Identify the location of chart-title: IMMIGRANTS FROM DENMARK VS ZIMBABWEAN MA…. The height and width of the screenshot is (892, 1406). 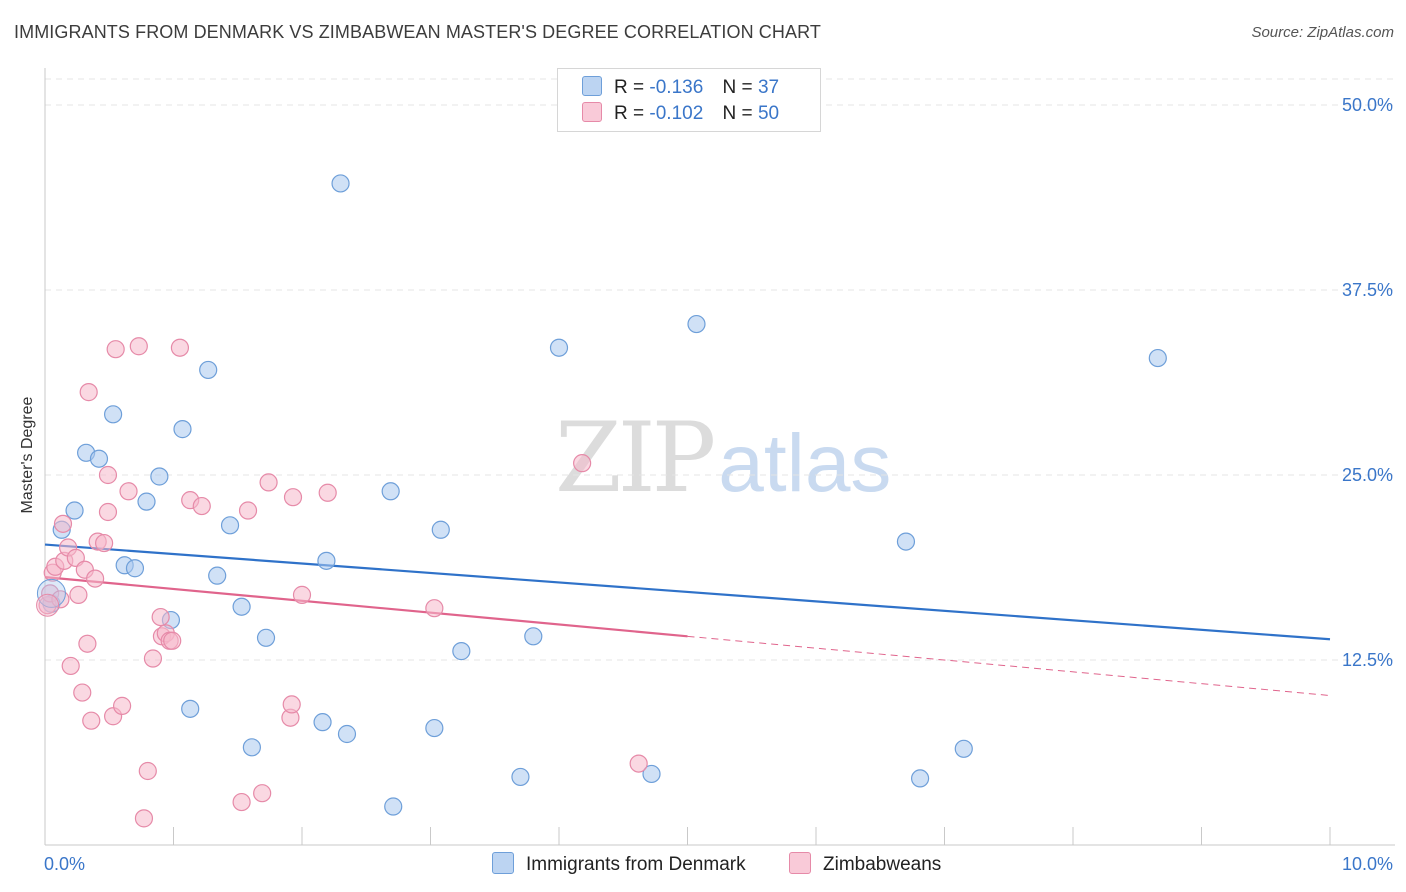
(417, 32).